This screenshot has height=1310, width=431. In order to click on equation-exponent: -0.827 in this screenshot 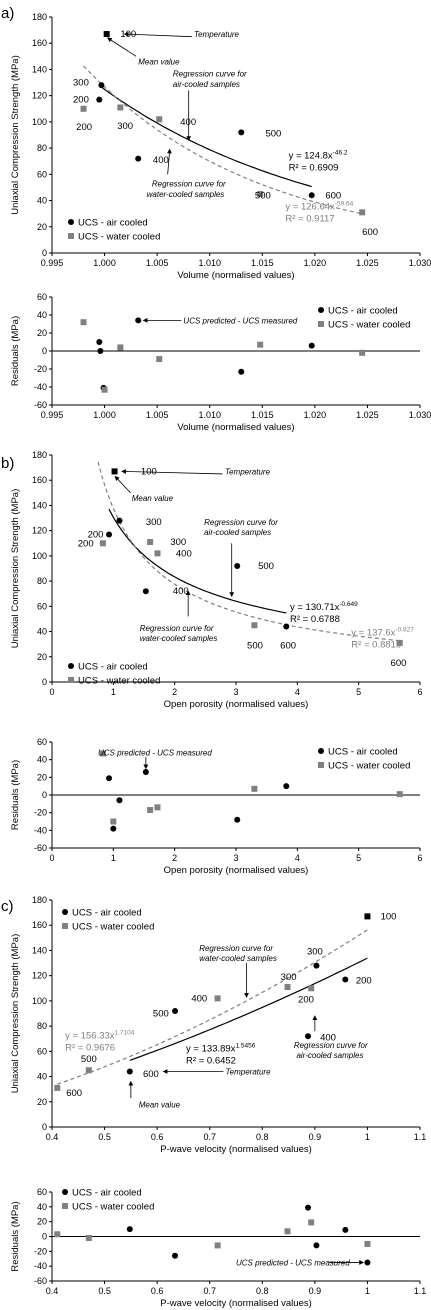, I will do `click(404, 629)`.